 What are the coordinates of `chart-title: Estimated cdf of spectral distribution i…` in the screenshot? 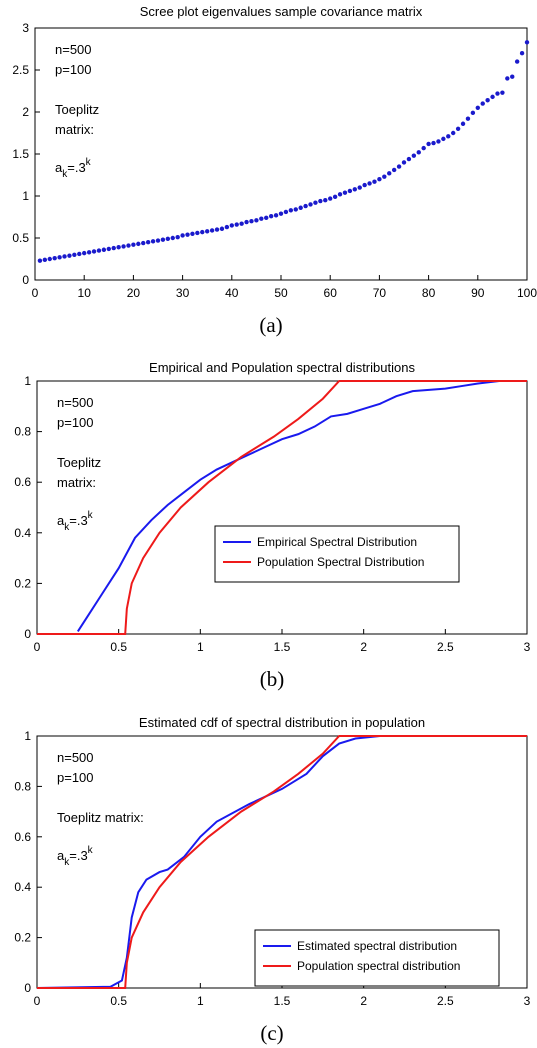 It's located at (282, 722).